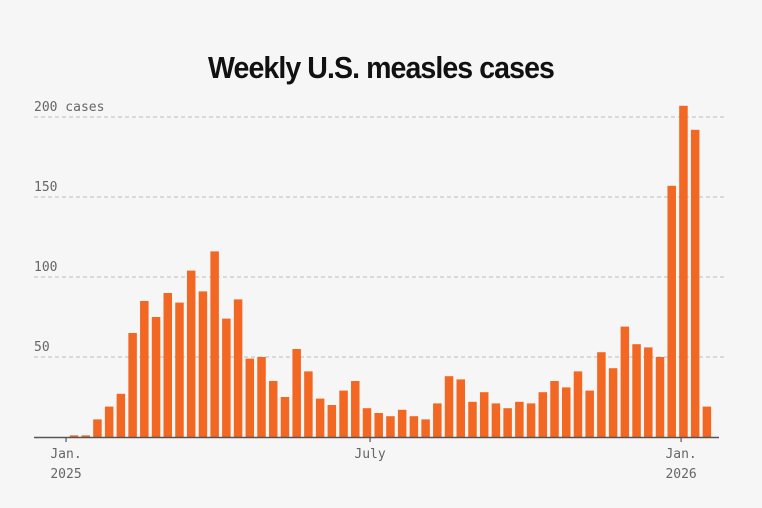 The image size is (762, 508). What do you see at coordinates (680, 474) in the screenshot?
I see `x-tick-sublabel: 2026` at bounding box center [680, 474].